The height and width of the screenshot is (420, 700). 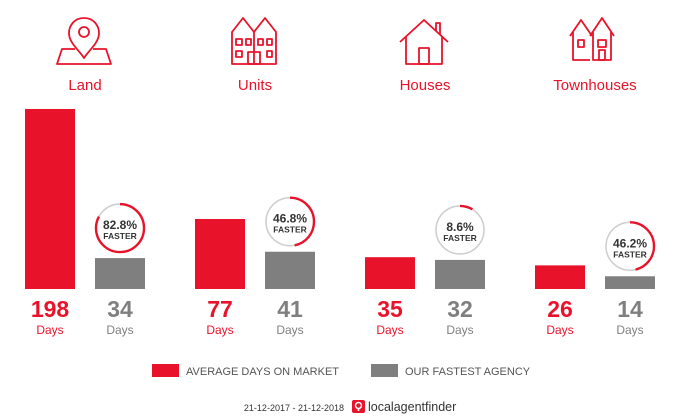 I want to click on value-average-days: 198, so click(x=50, y=309).